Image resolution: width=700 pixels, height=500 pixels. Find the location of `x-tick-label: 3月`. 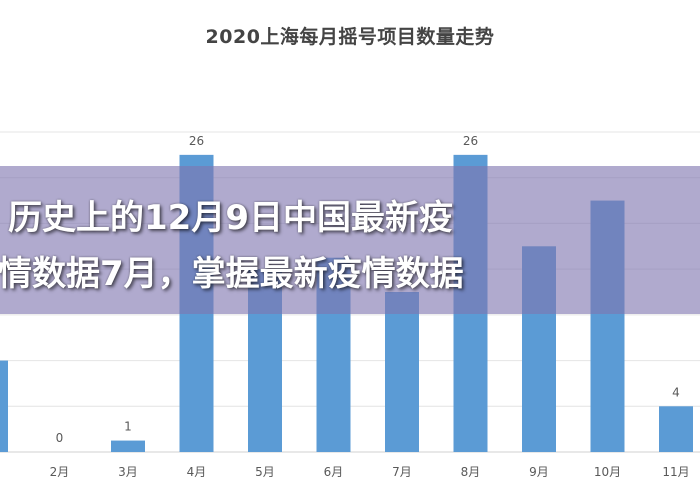

x-tick-label: 3月 is located at coordinates (128, 472).